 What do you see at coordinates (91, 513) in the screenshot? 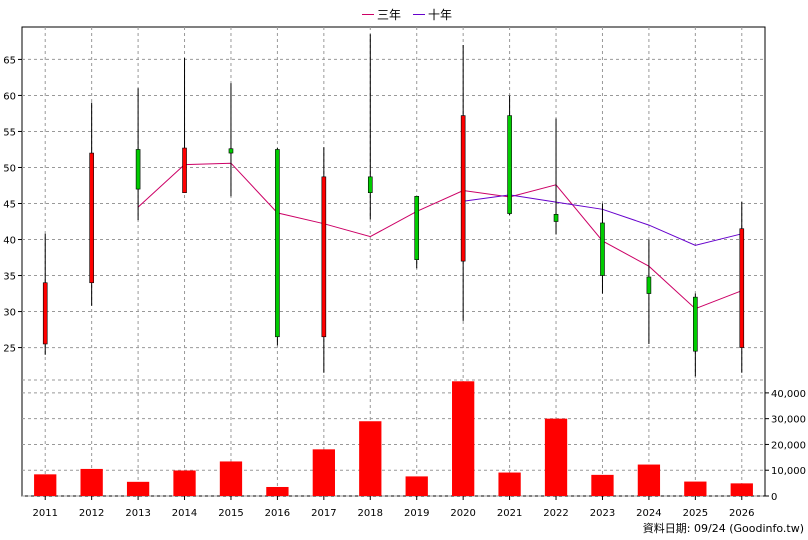
I see `x-tick-label: 2012` at bounding box center [91, 513].